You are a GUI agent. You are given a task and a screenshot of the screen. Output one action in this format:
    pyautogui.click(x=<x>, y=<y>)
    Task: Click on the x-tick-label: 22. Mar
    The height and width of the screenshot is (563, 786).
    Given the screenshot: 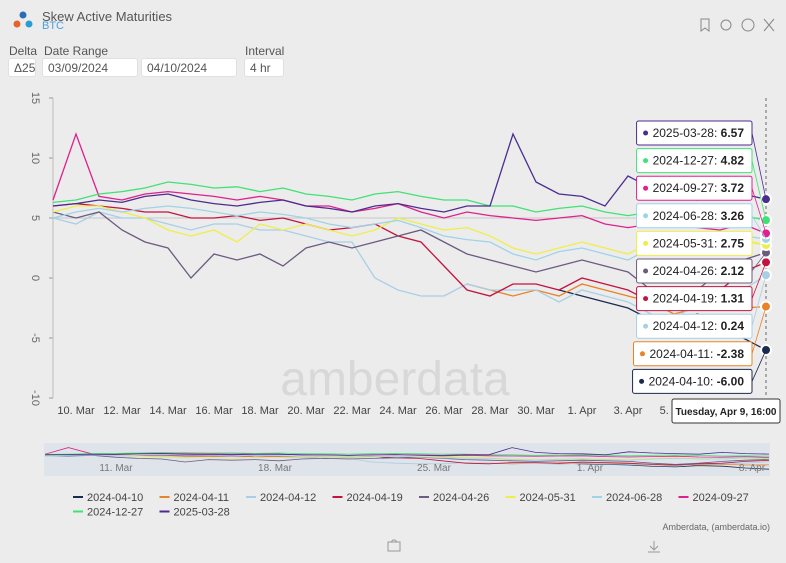 What is the action you would take?
    pyautogui.click(x=352, y=411)
    